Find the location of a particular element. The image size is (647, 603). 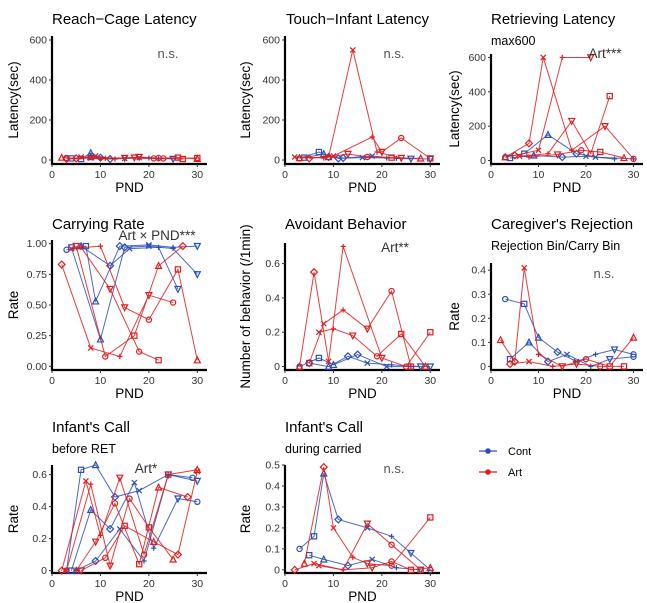

y-tick-label: 0.1 is located at coordinates (478, 343).